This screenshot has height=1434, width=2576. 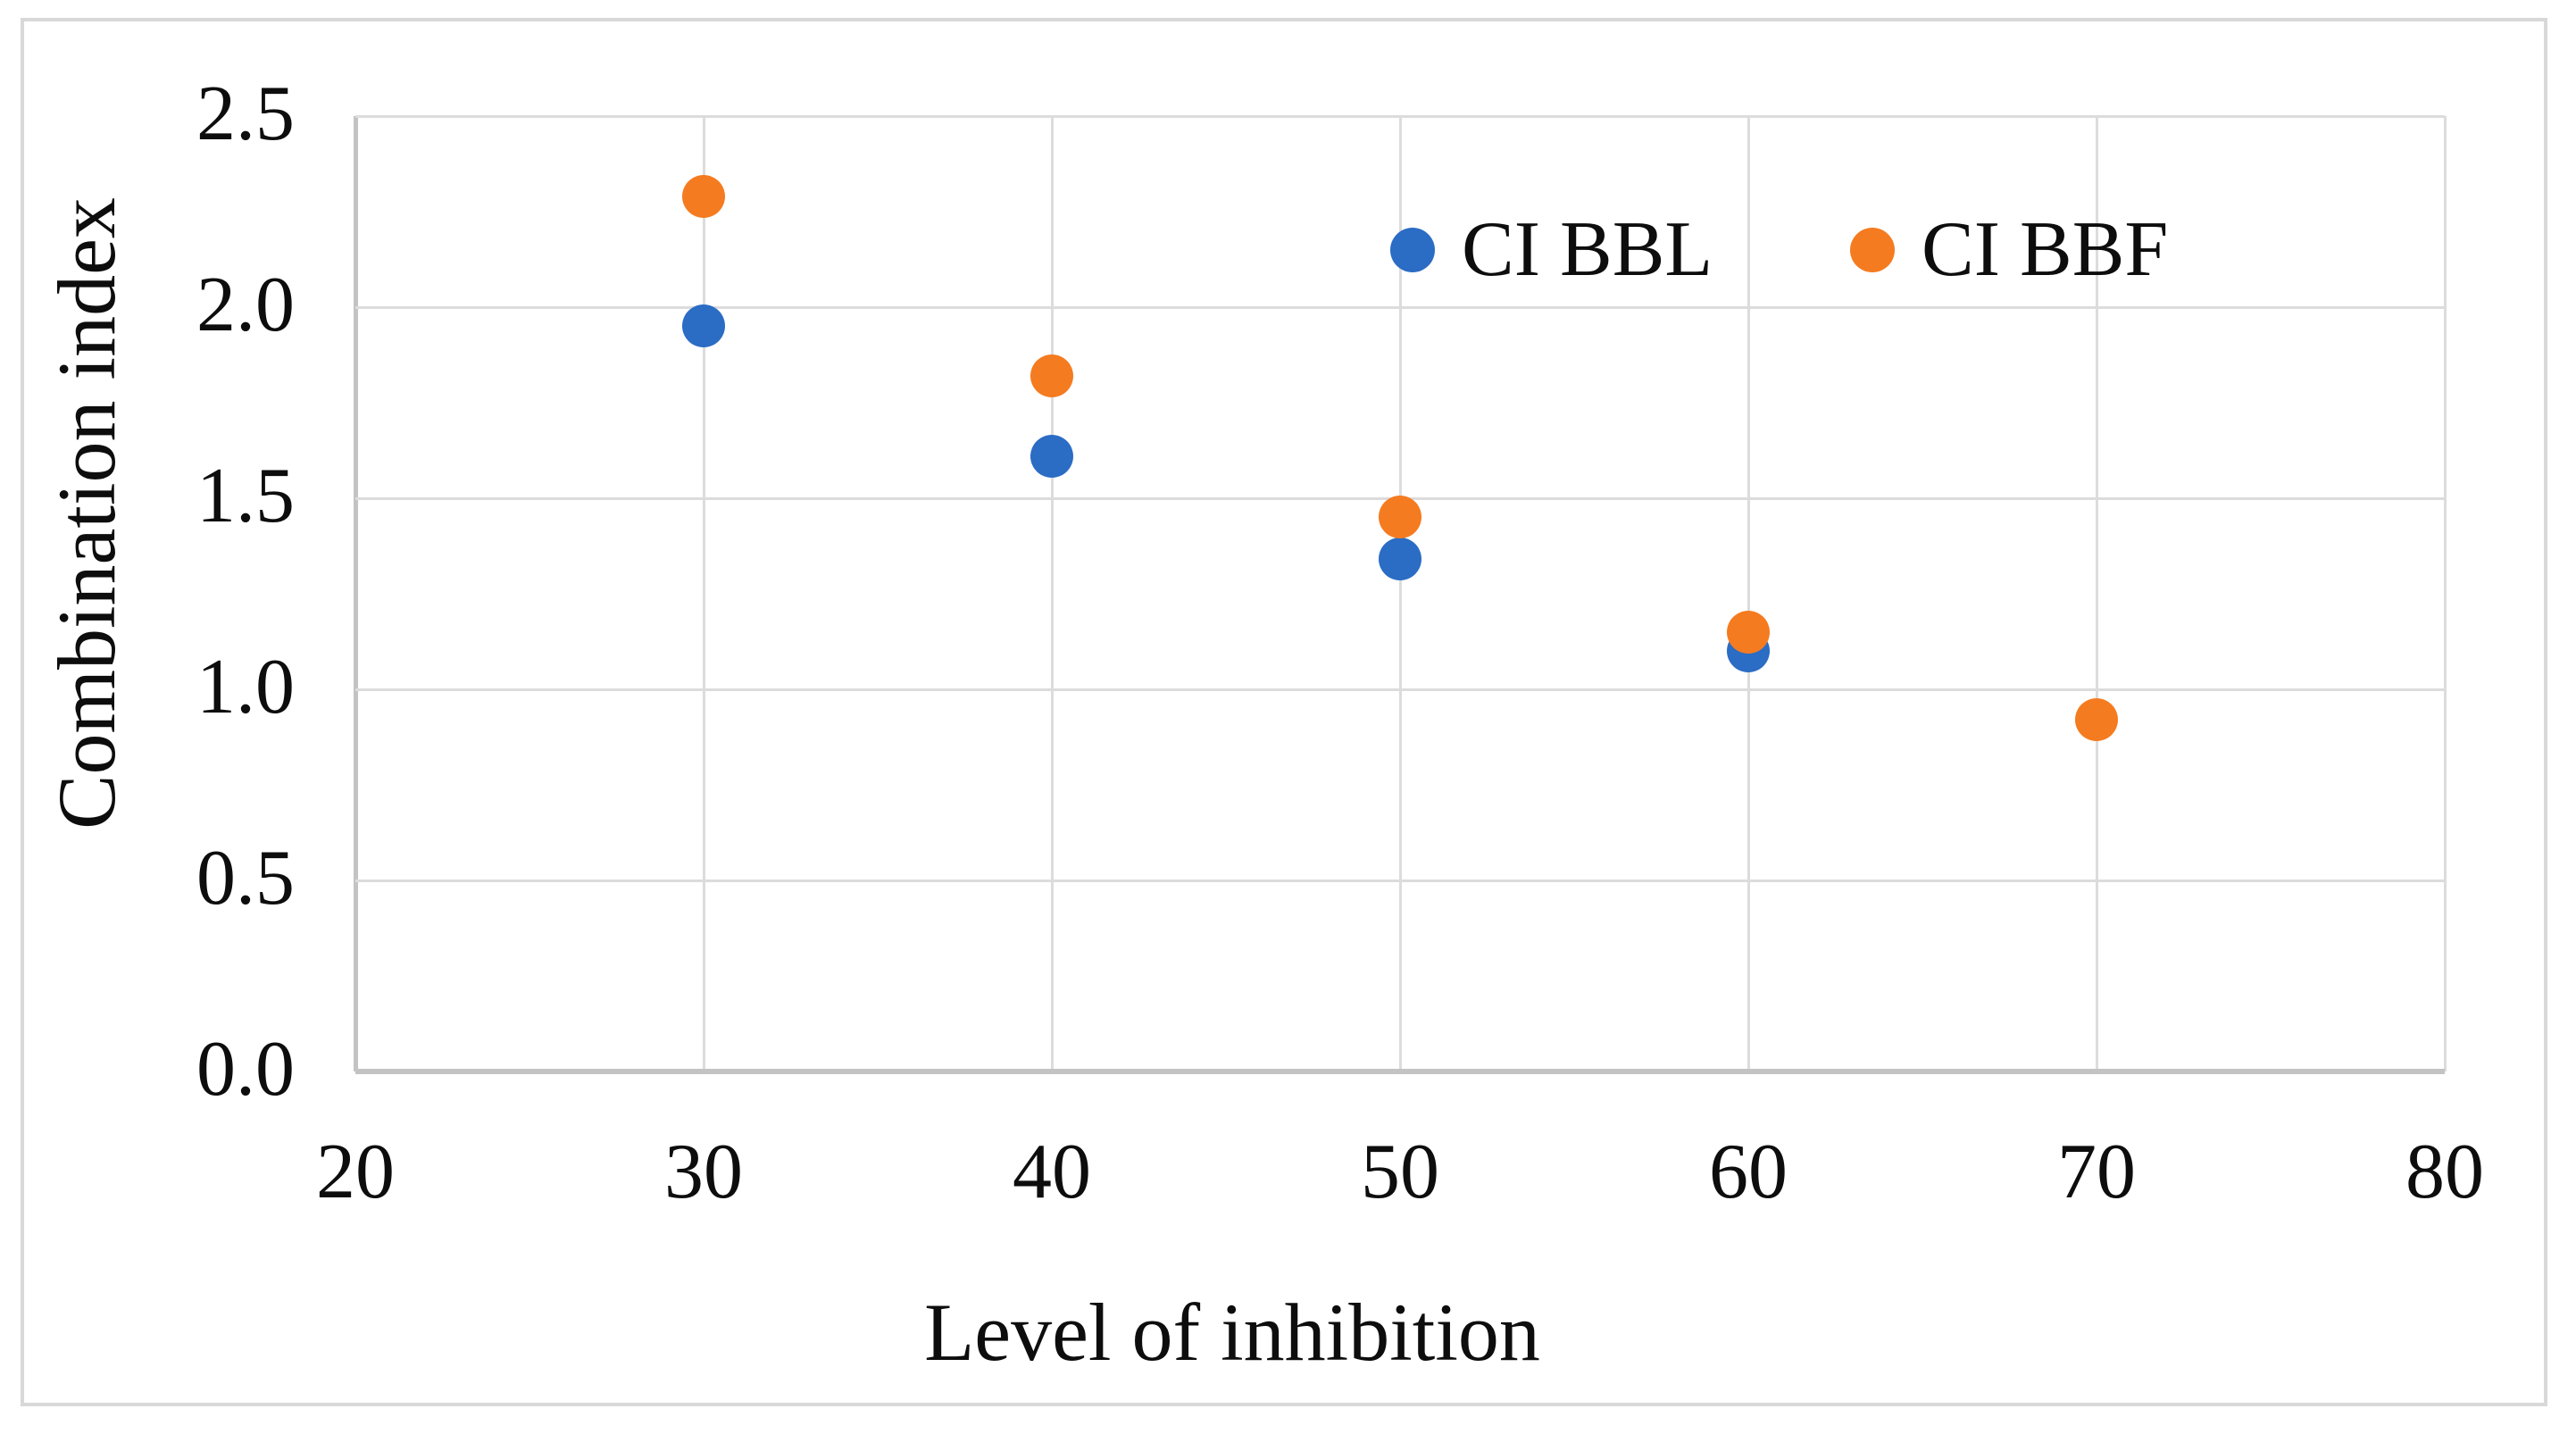 What do you see at coordinates (355, 1172) in the screenshot?
I see `x-tick-label: 20` at bounding box center [355, 1172].